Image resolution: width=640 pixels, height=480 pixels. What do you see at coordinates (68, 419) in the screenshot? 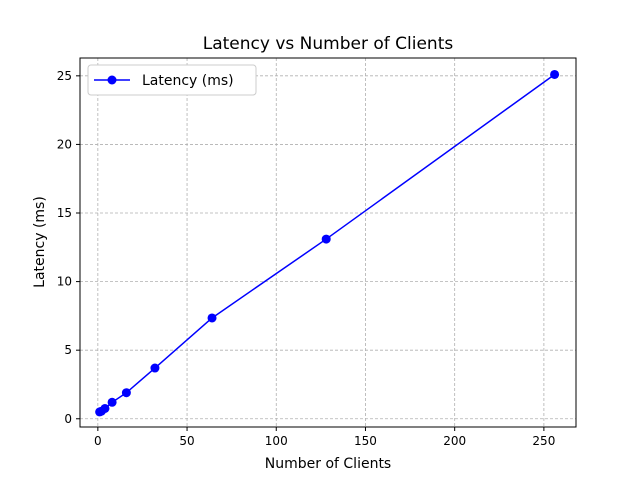
I see `y-tick-label: 0` at bounding box center [68, 419].